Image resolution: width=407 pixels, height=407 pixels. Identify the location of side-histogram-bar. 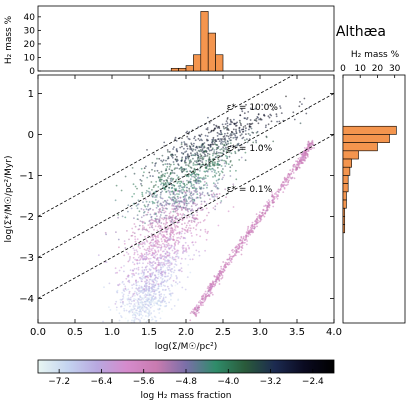
(350, 155).